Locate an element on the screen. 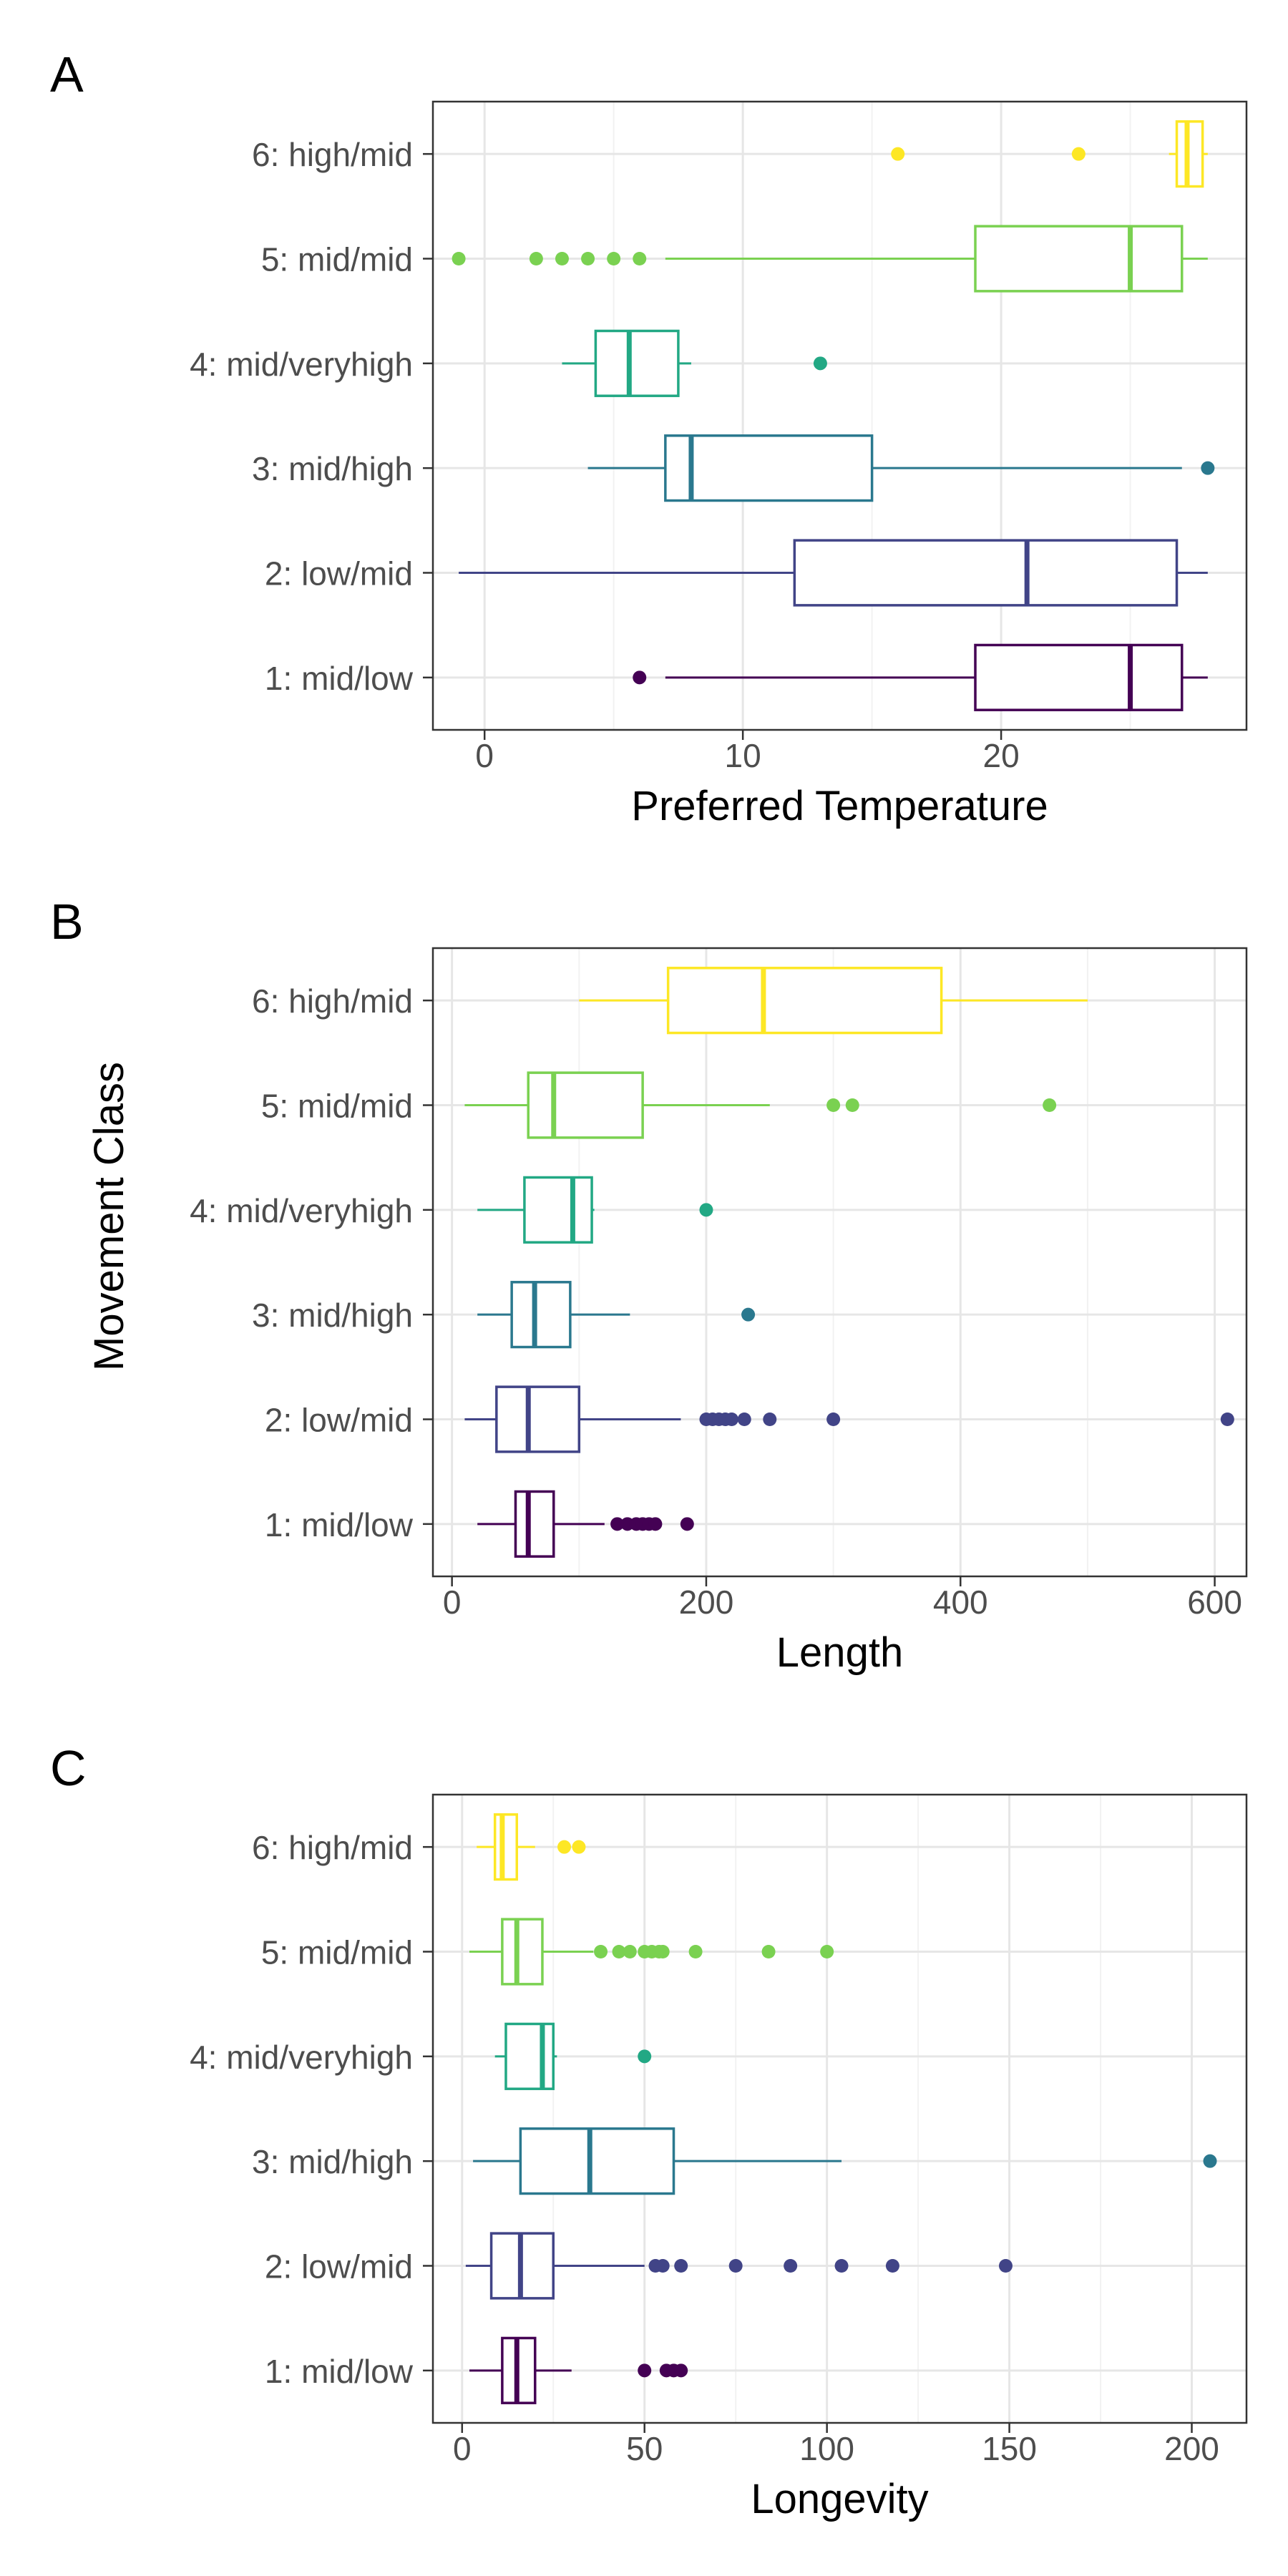 This screenshot has width=1288, height=2576. boxplot-6-high-mid-b is located at coordinates (833, 1001).